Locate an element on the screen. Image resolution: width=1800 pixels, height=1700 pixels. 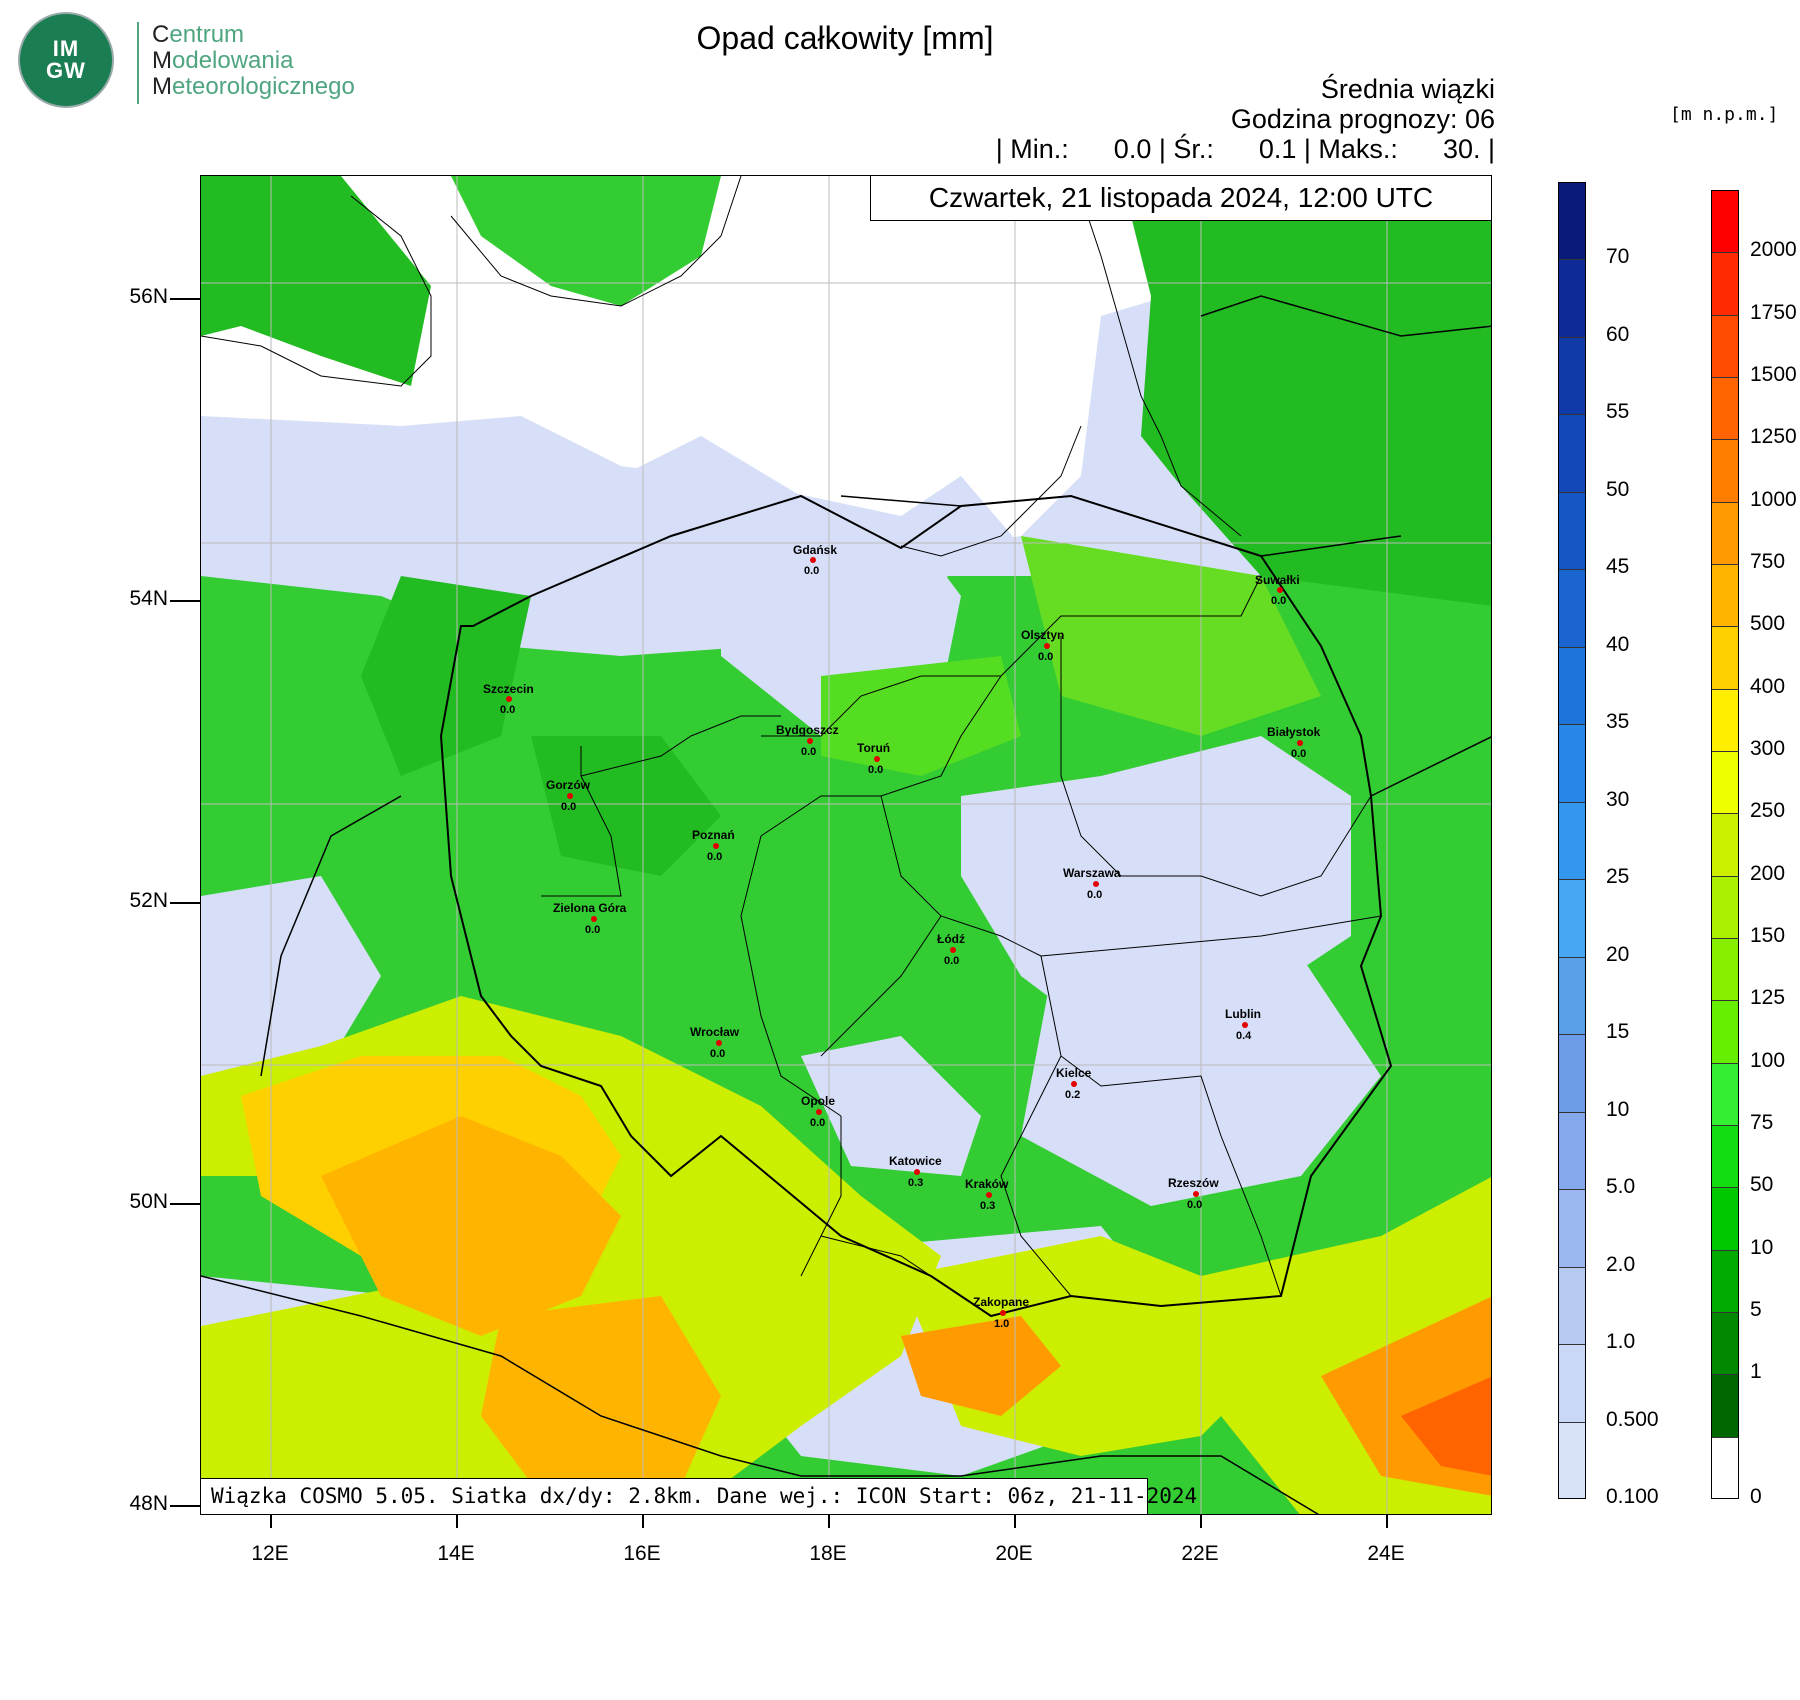
elevation-tick-label: 250 is located at coordinates (1768, 811).